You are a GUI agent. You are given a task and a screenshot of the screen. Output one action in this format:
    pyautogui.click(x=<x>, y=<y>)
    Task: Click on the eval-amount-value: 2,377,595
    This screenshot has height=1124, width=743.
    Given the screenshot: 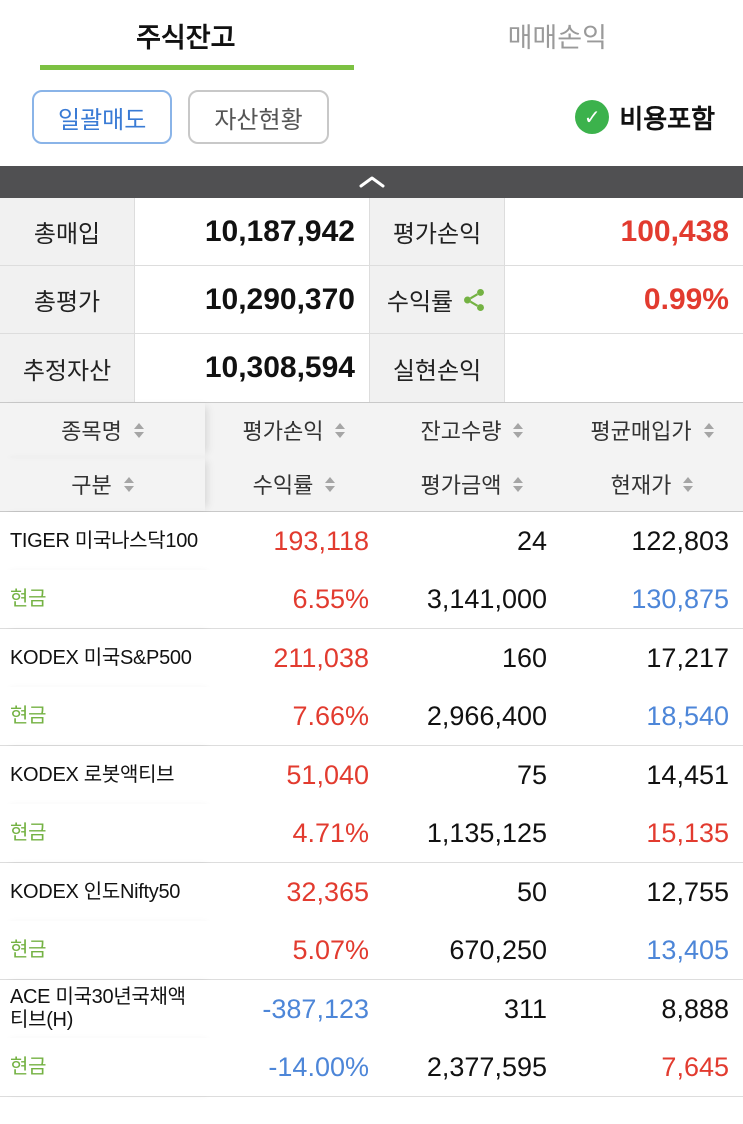 What is the action you would take?
    pyautogui.click(x=472, y=1067)
    